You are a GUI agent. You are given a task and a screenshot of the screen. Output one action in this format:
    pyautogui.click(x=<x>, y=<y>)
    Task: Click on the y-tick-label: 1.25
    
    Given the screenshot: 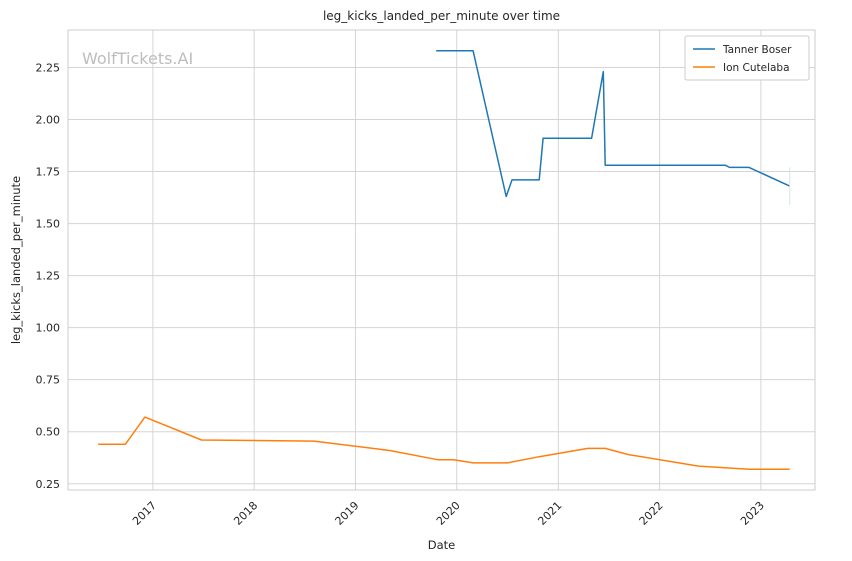 What is the action you would take?
    pyautogui.click(x=48, y=276)
    